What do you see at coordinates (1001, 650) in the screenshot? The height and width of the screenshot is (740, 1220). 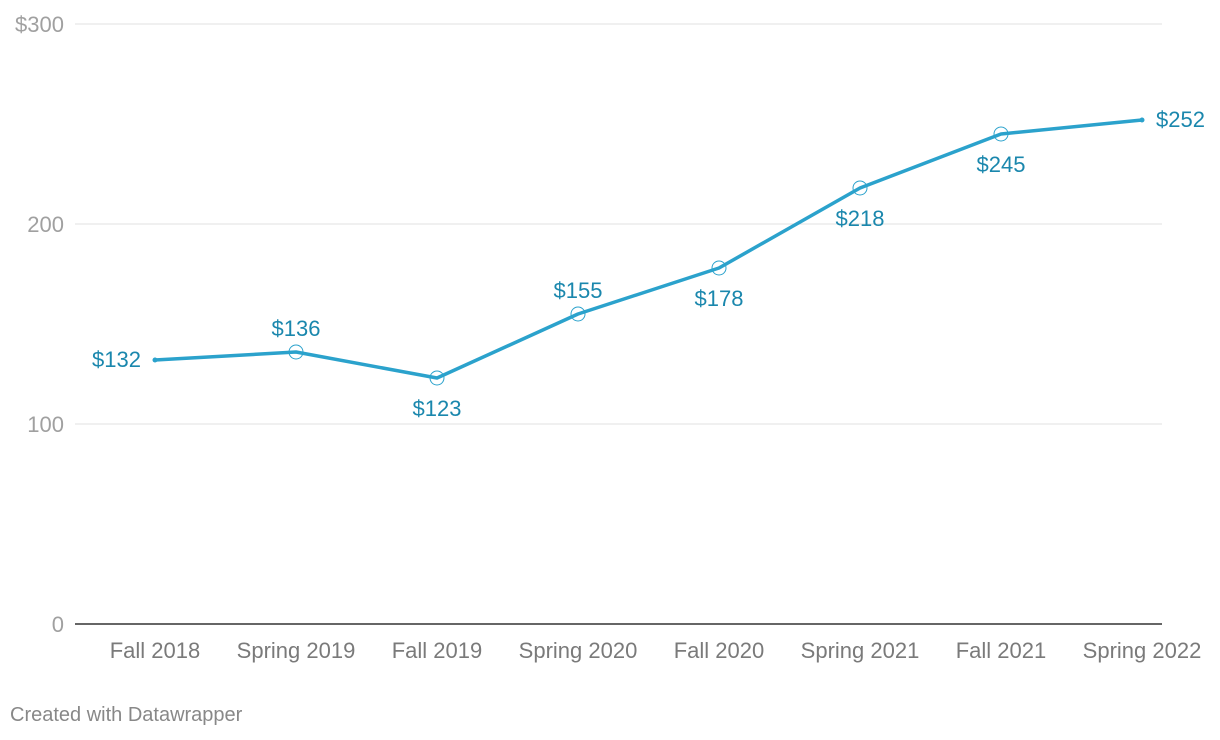 I see `x-tick-label: Fall 2021` at bounding box center [1001, 650].